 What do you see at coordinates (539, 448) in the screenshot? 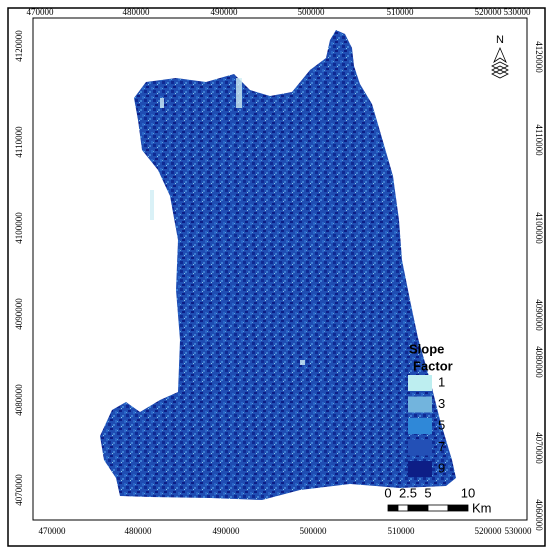
I see `right-coord-label: 4070000` at bounding box center [539, 448].